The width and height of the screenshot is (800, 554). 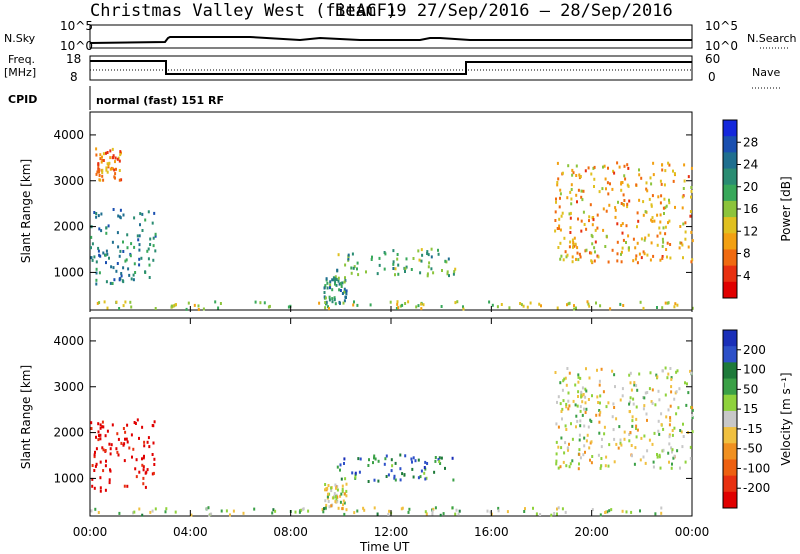 I want to click on cpid-text: normal (fast) 151 RF, so click(x=160, y=100).